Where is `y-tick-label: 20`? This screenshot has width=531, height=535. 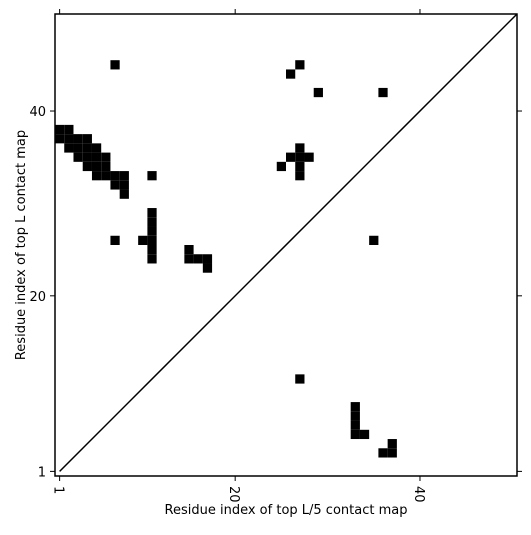
y-tick-label: 20 is located at coordinates (37, 297).